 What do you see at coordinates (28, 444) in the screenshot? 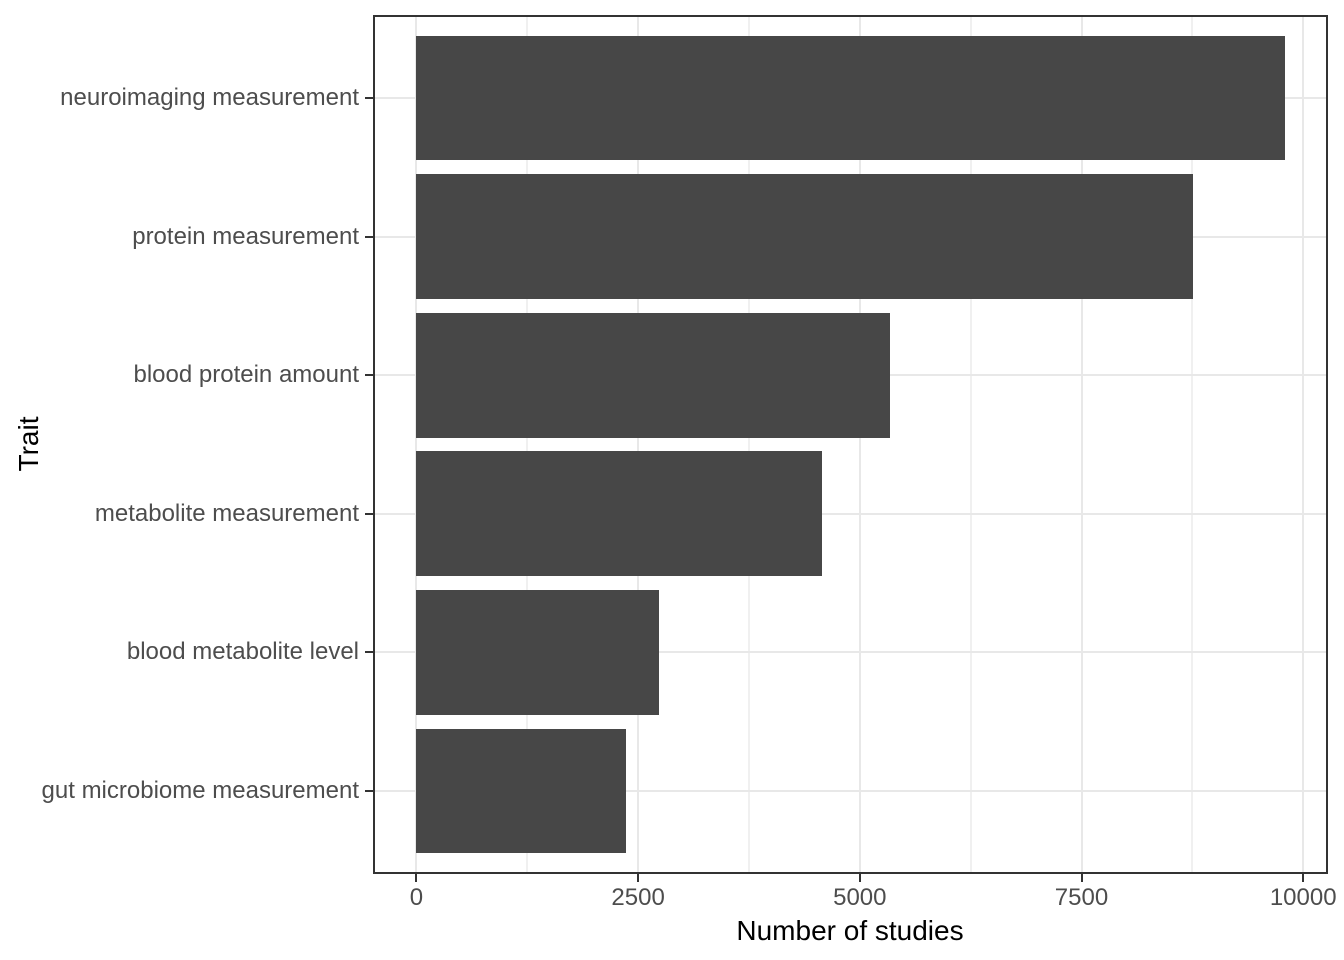
I see `y-axis-title: Trait` at bounding box center [28, 444].